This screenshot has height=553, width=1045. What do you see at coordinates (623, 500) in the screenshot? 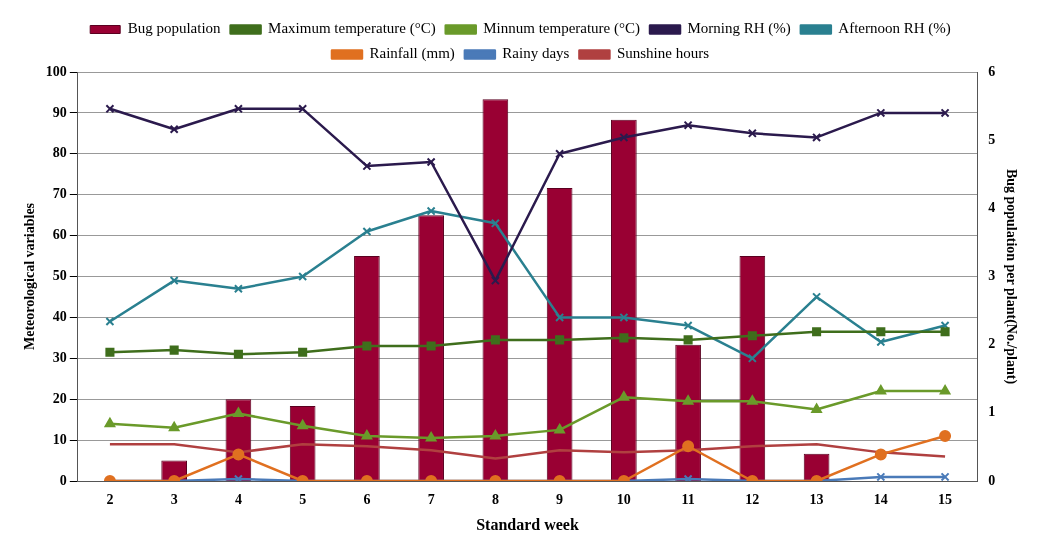
I see `x-tick-label: 10` at bounding box center [623, 500].